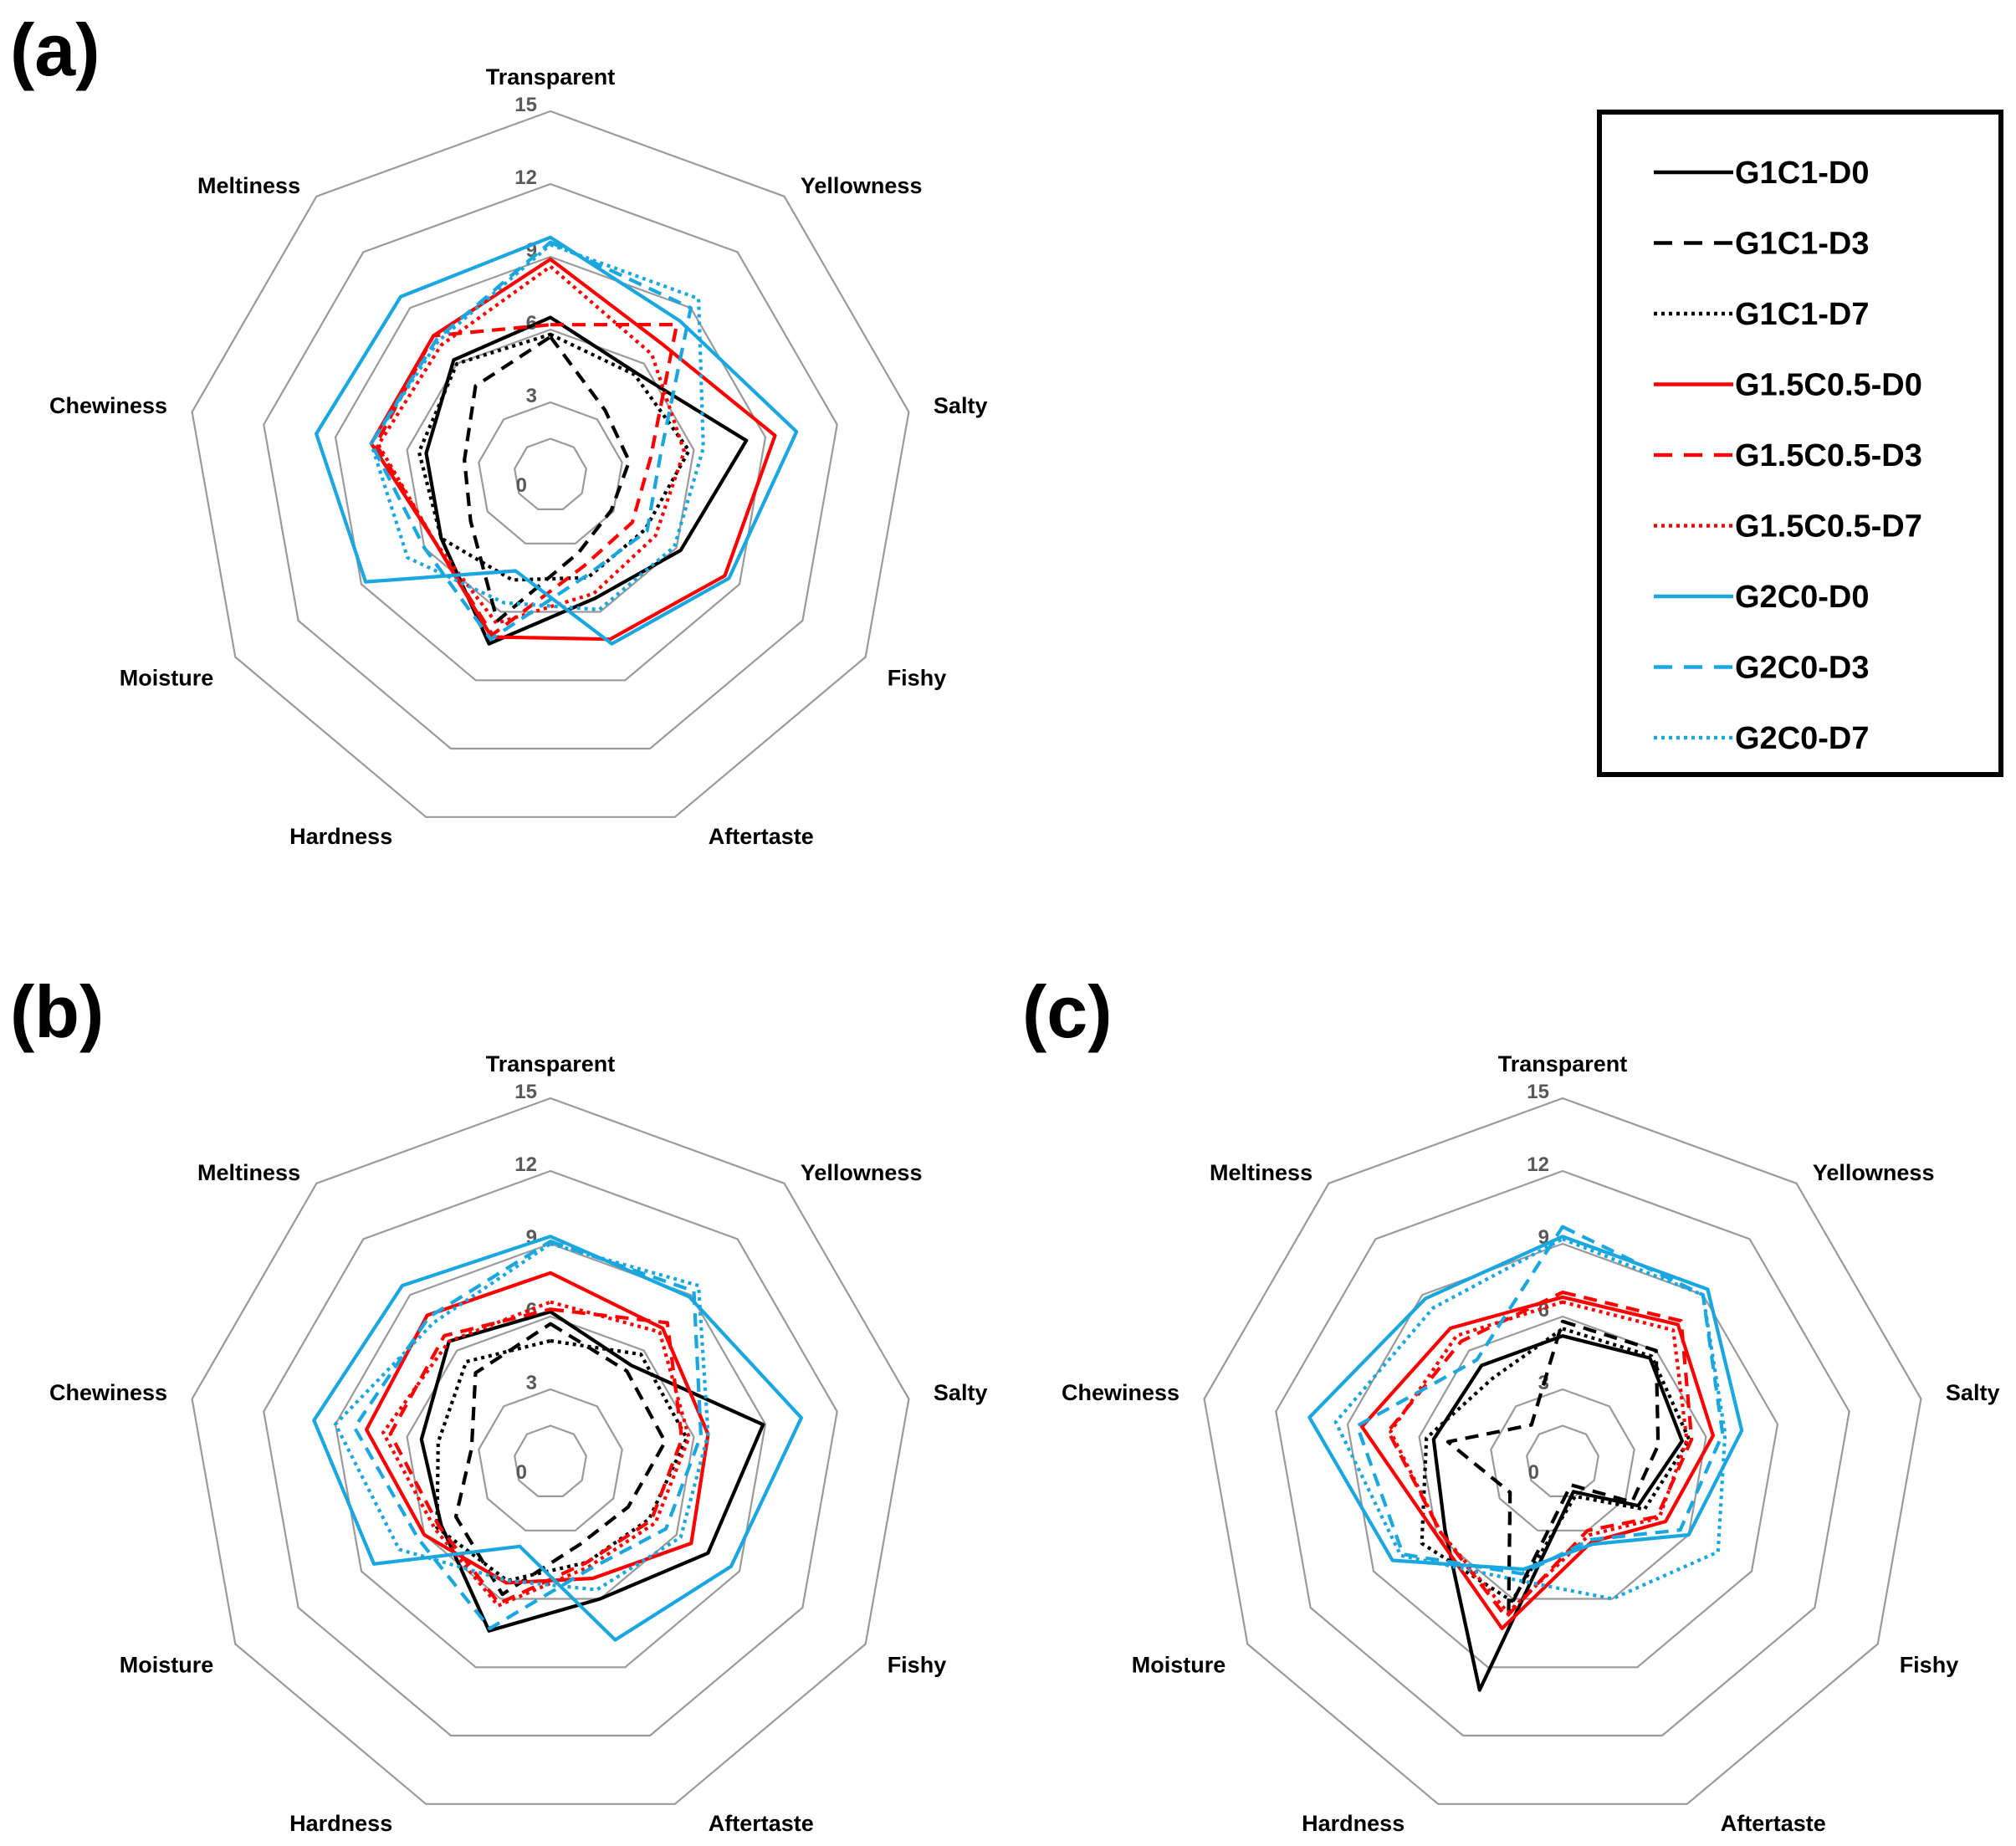  What do you see at coordinates (57, 1011) in the screenshot?
I see `panel-label: (b)` at bounding box center [57, 1011].